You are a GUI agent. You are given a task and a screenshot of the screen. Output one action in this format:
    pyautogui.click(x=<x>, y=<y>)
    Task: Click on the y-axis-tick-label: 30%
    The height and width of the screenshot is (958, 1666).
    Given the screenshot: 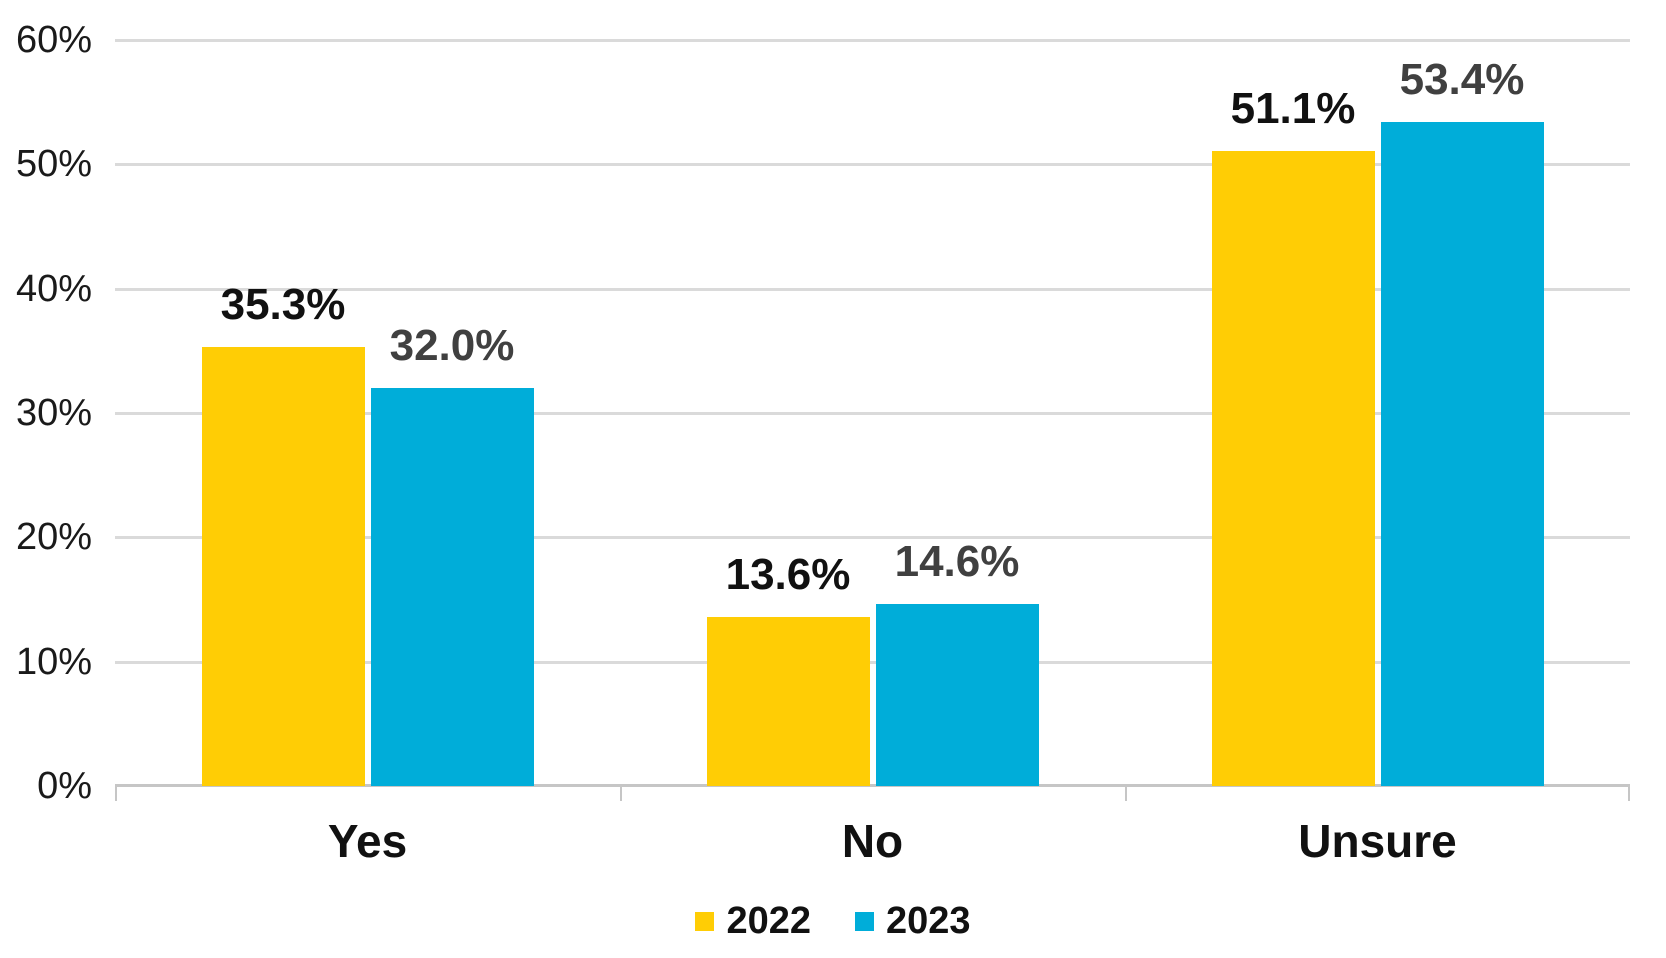 What is the action you would take?
    pyautogui.click(x=53, y=413)
    